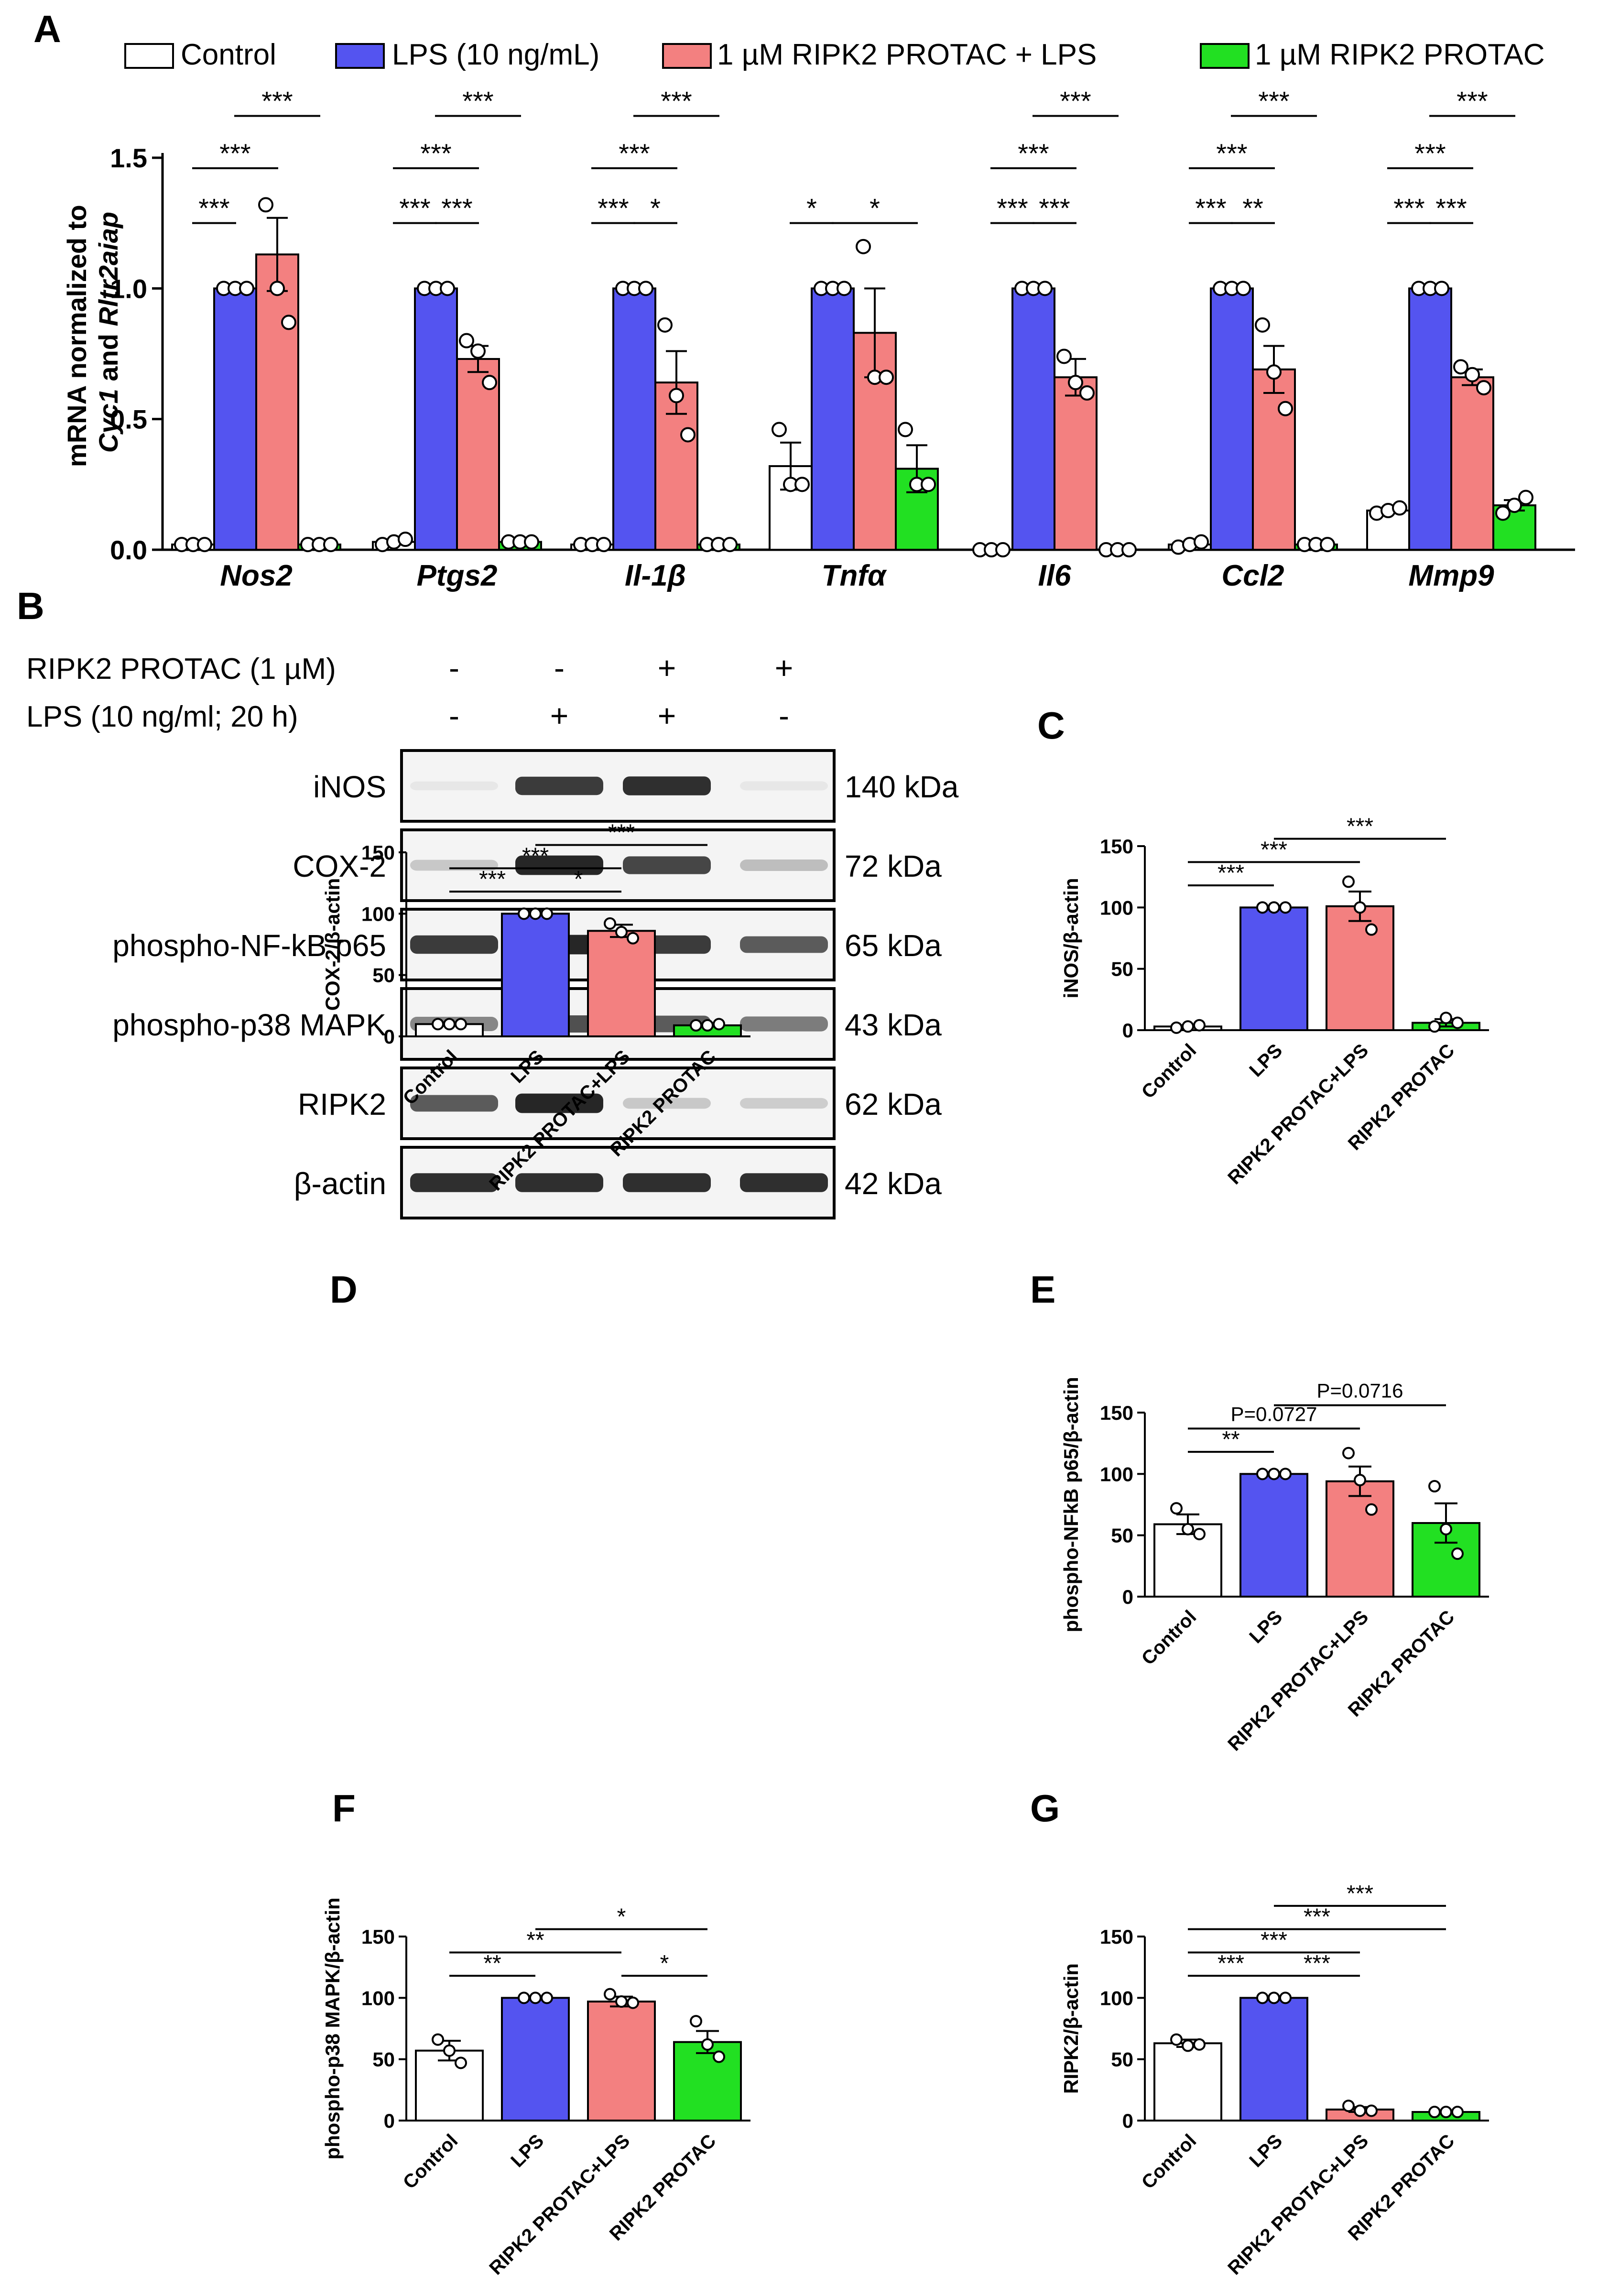  I want to click on blot-protein-label: β-actin, so click(340, 1183).